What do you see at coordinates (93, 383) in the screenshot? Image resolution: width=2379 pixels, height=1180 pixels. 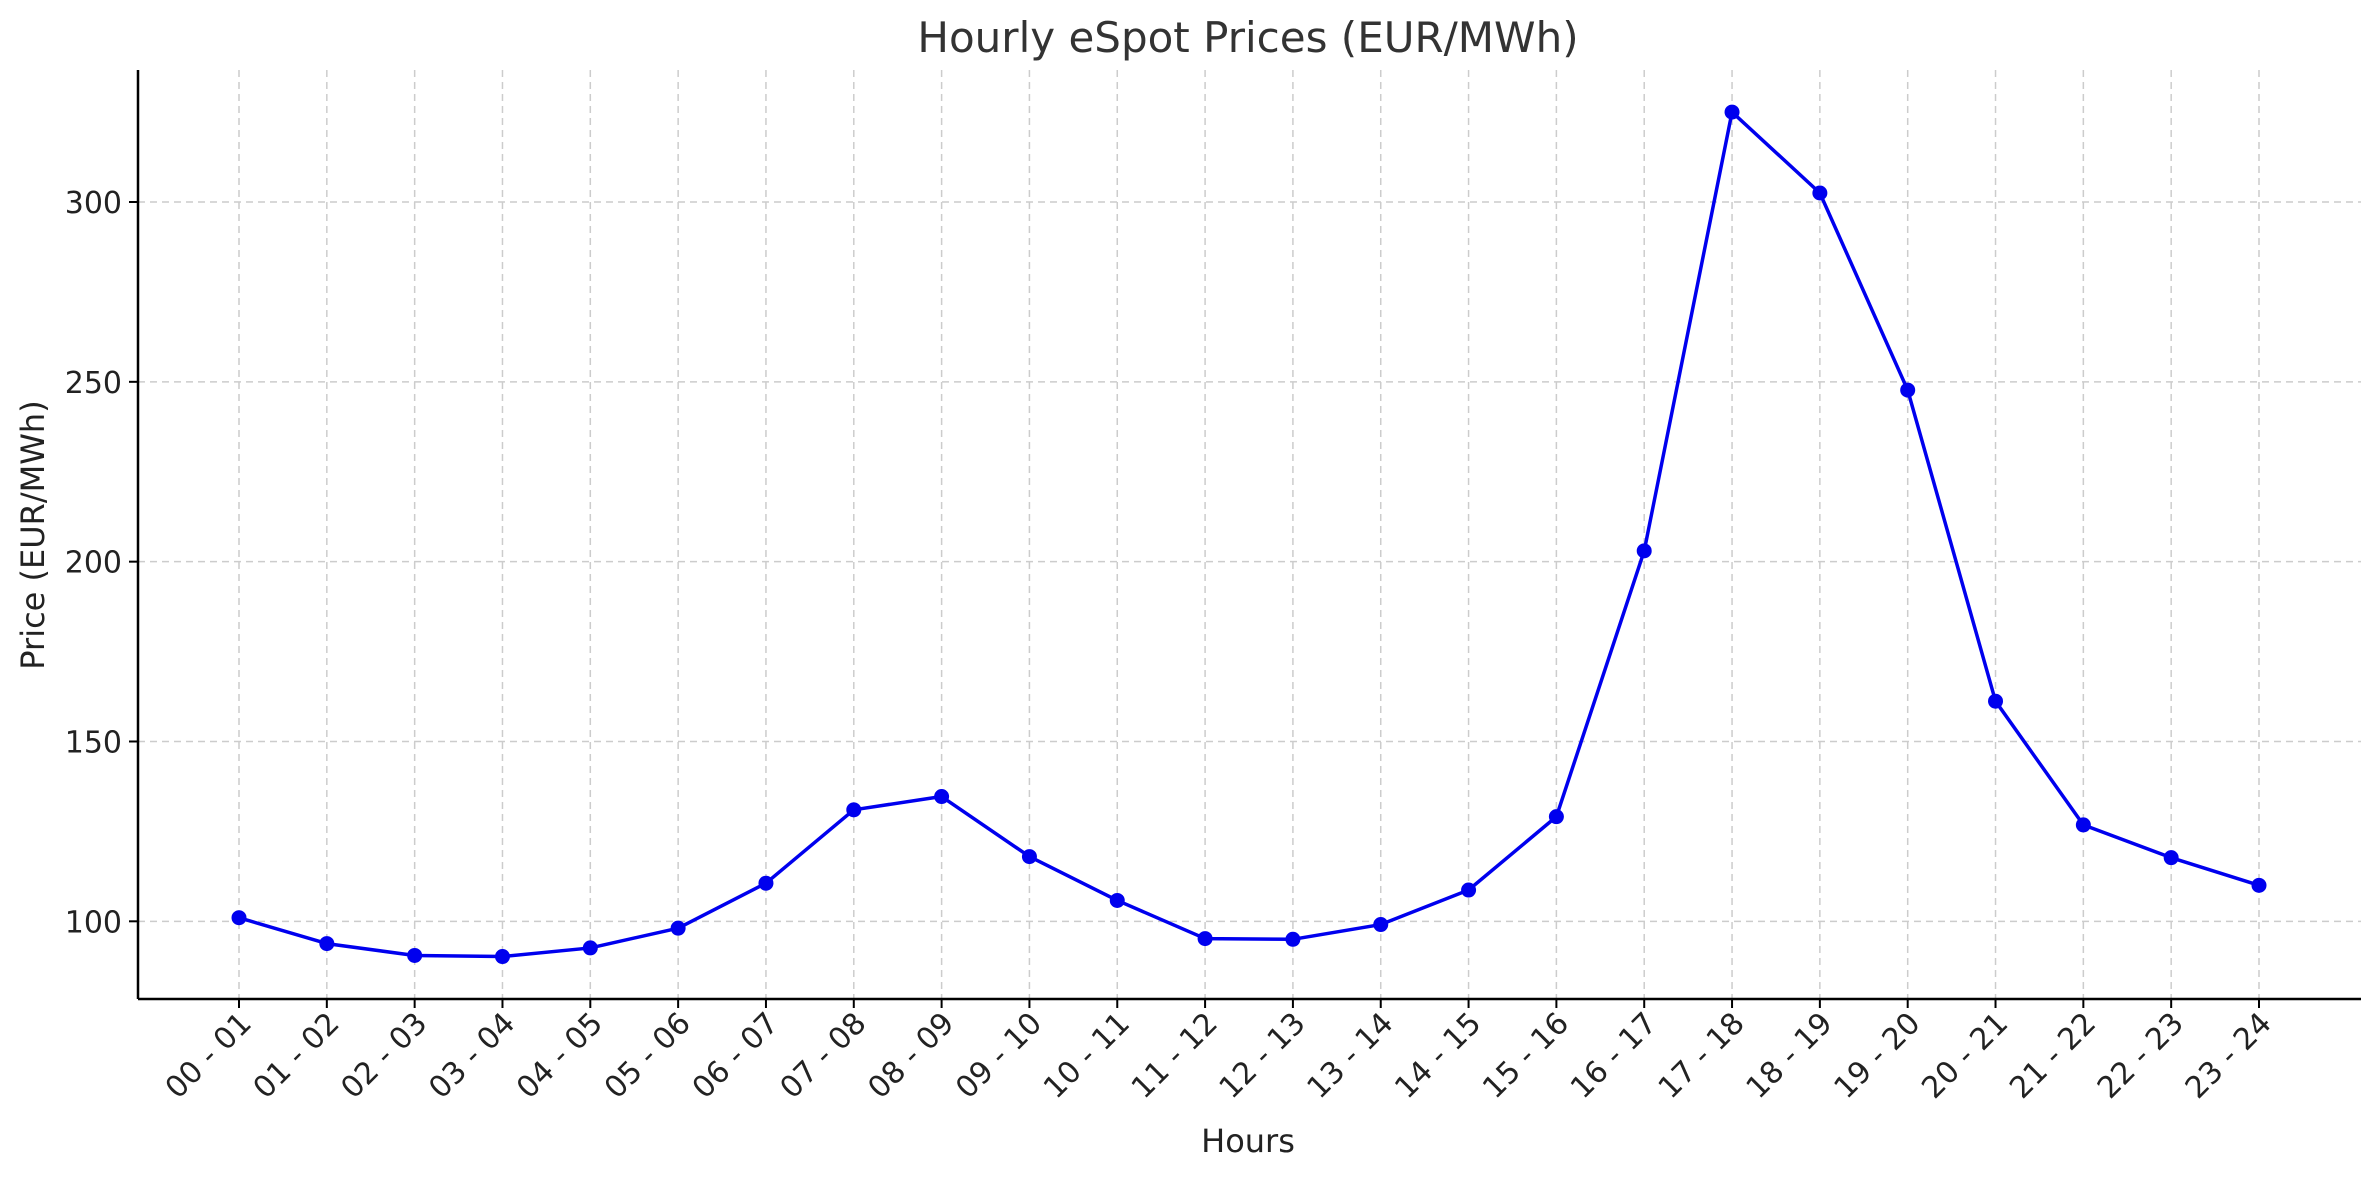 I see `y-tick-label: 250` at bounding box center [93, 383].